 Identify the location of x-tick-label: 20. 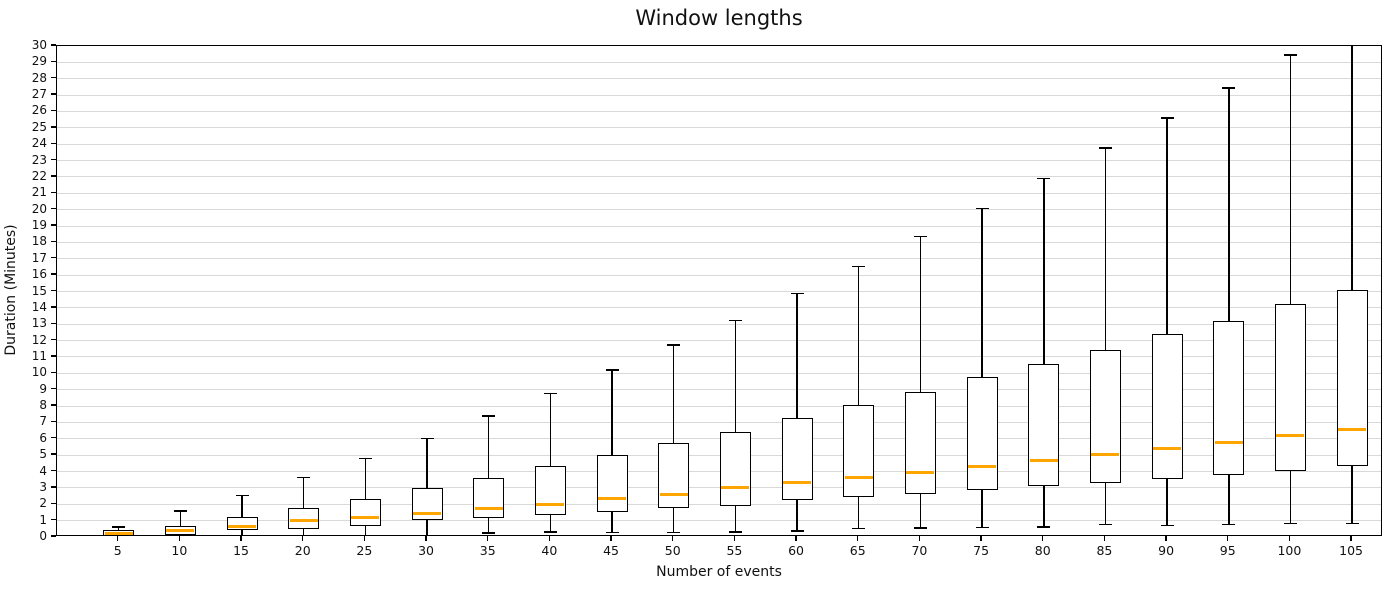
(302, 550).